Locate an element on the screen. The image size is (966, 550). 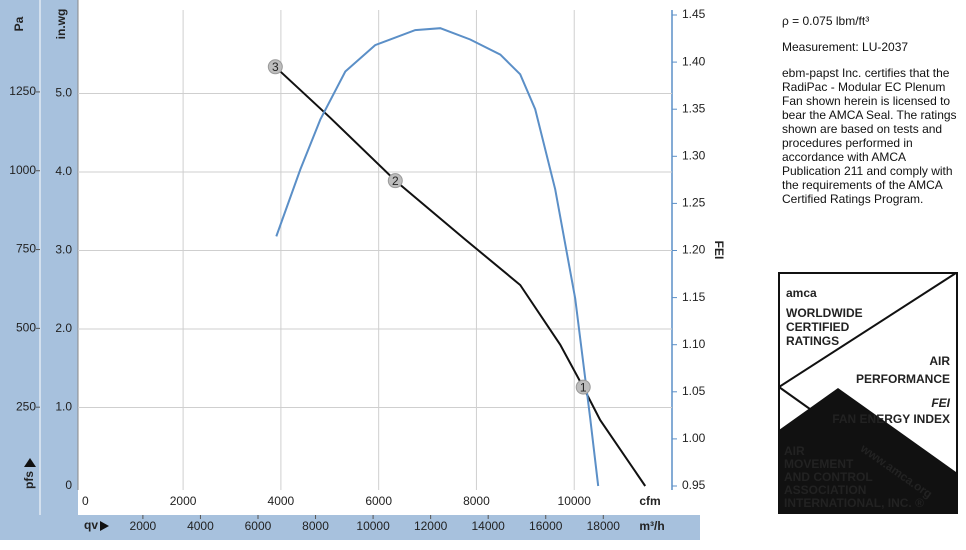
x2-tick-label: 14000 is located at coordinates (488, 526).